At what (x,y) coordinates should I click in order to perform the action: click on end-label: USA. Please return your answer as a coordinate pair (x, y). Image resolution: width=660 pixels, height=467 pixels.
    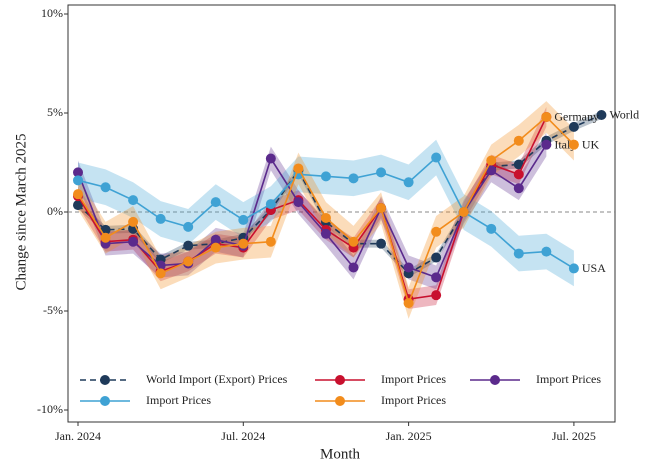
    Looking at the image, I should click on (594, 268).